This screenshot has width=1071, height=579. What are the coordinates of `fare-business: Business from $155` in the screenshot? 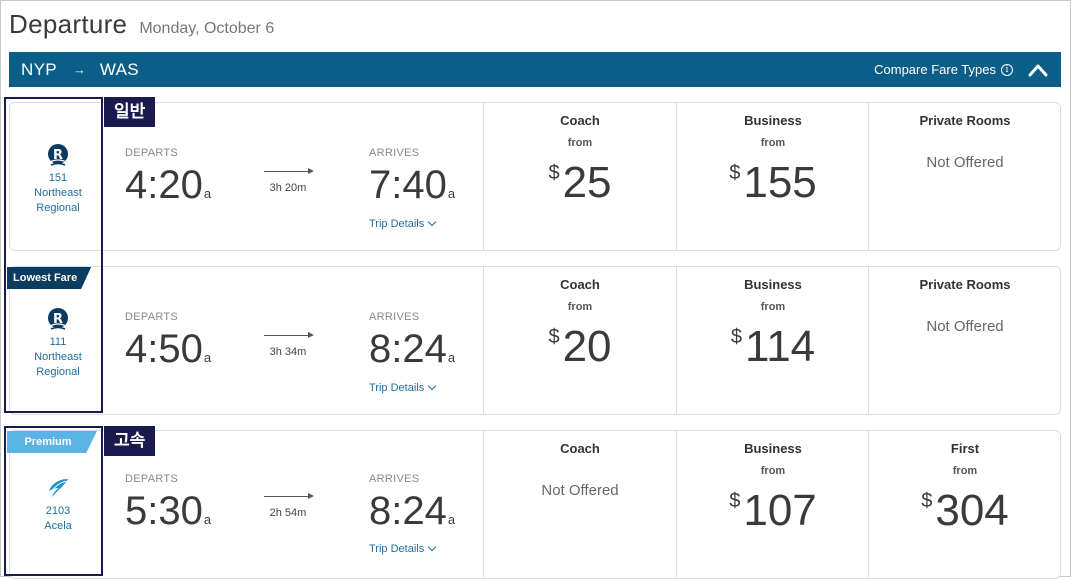 It's located at (772, 176).